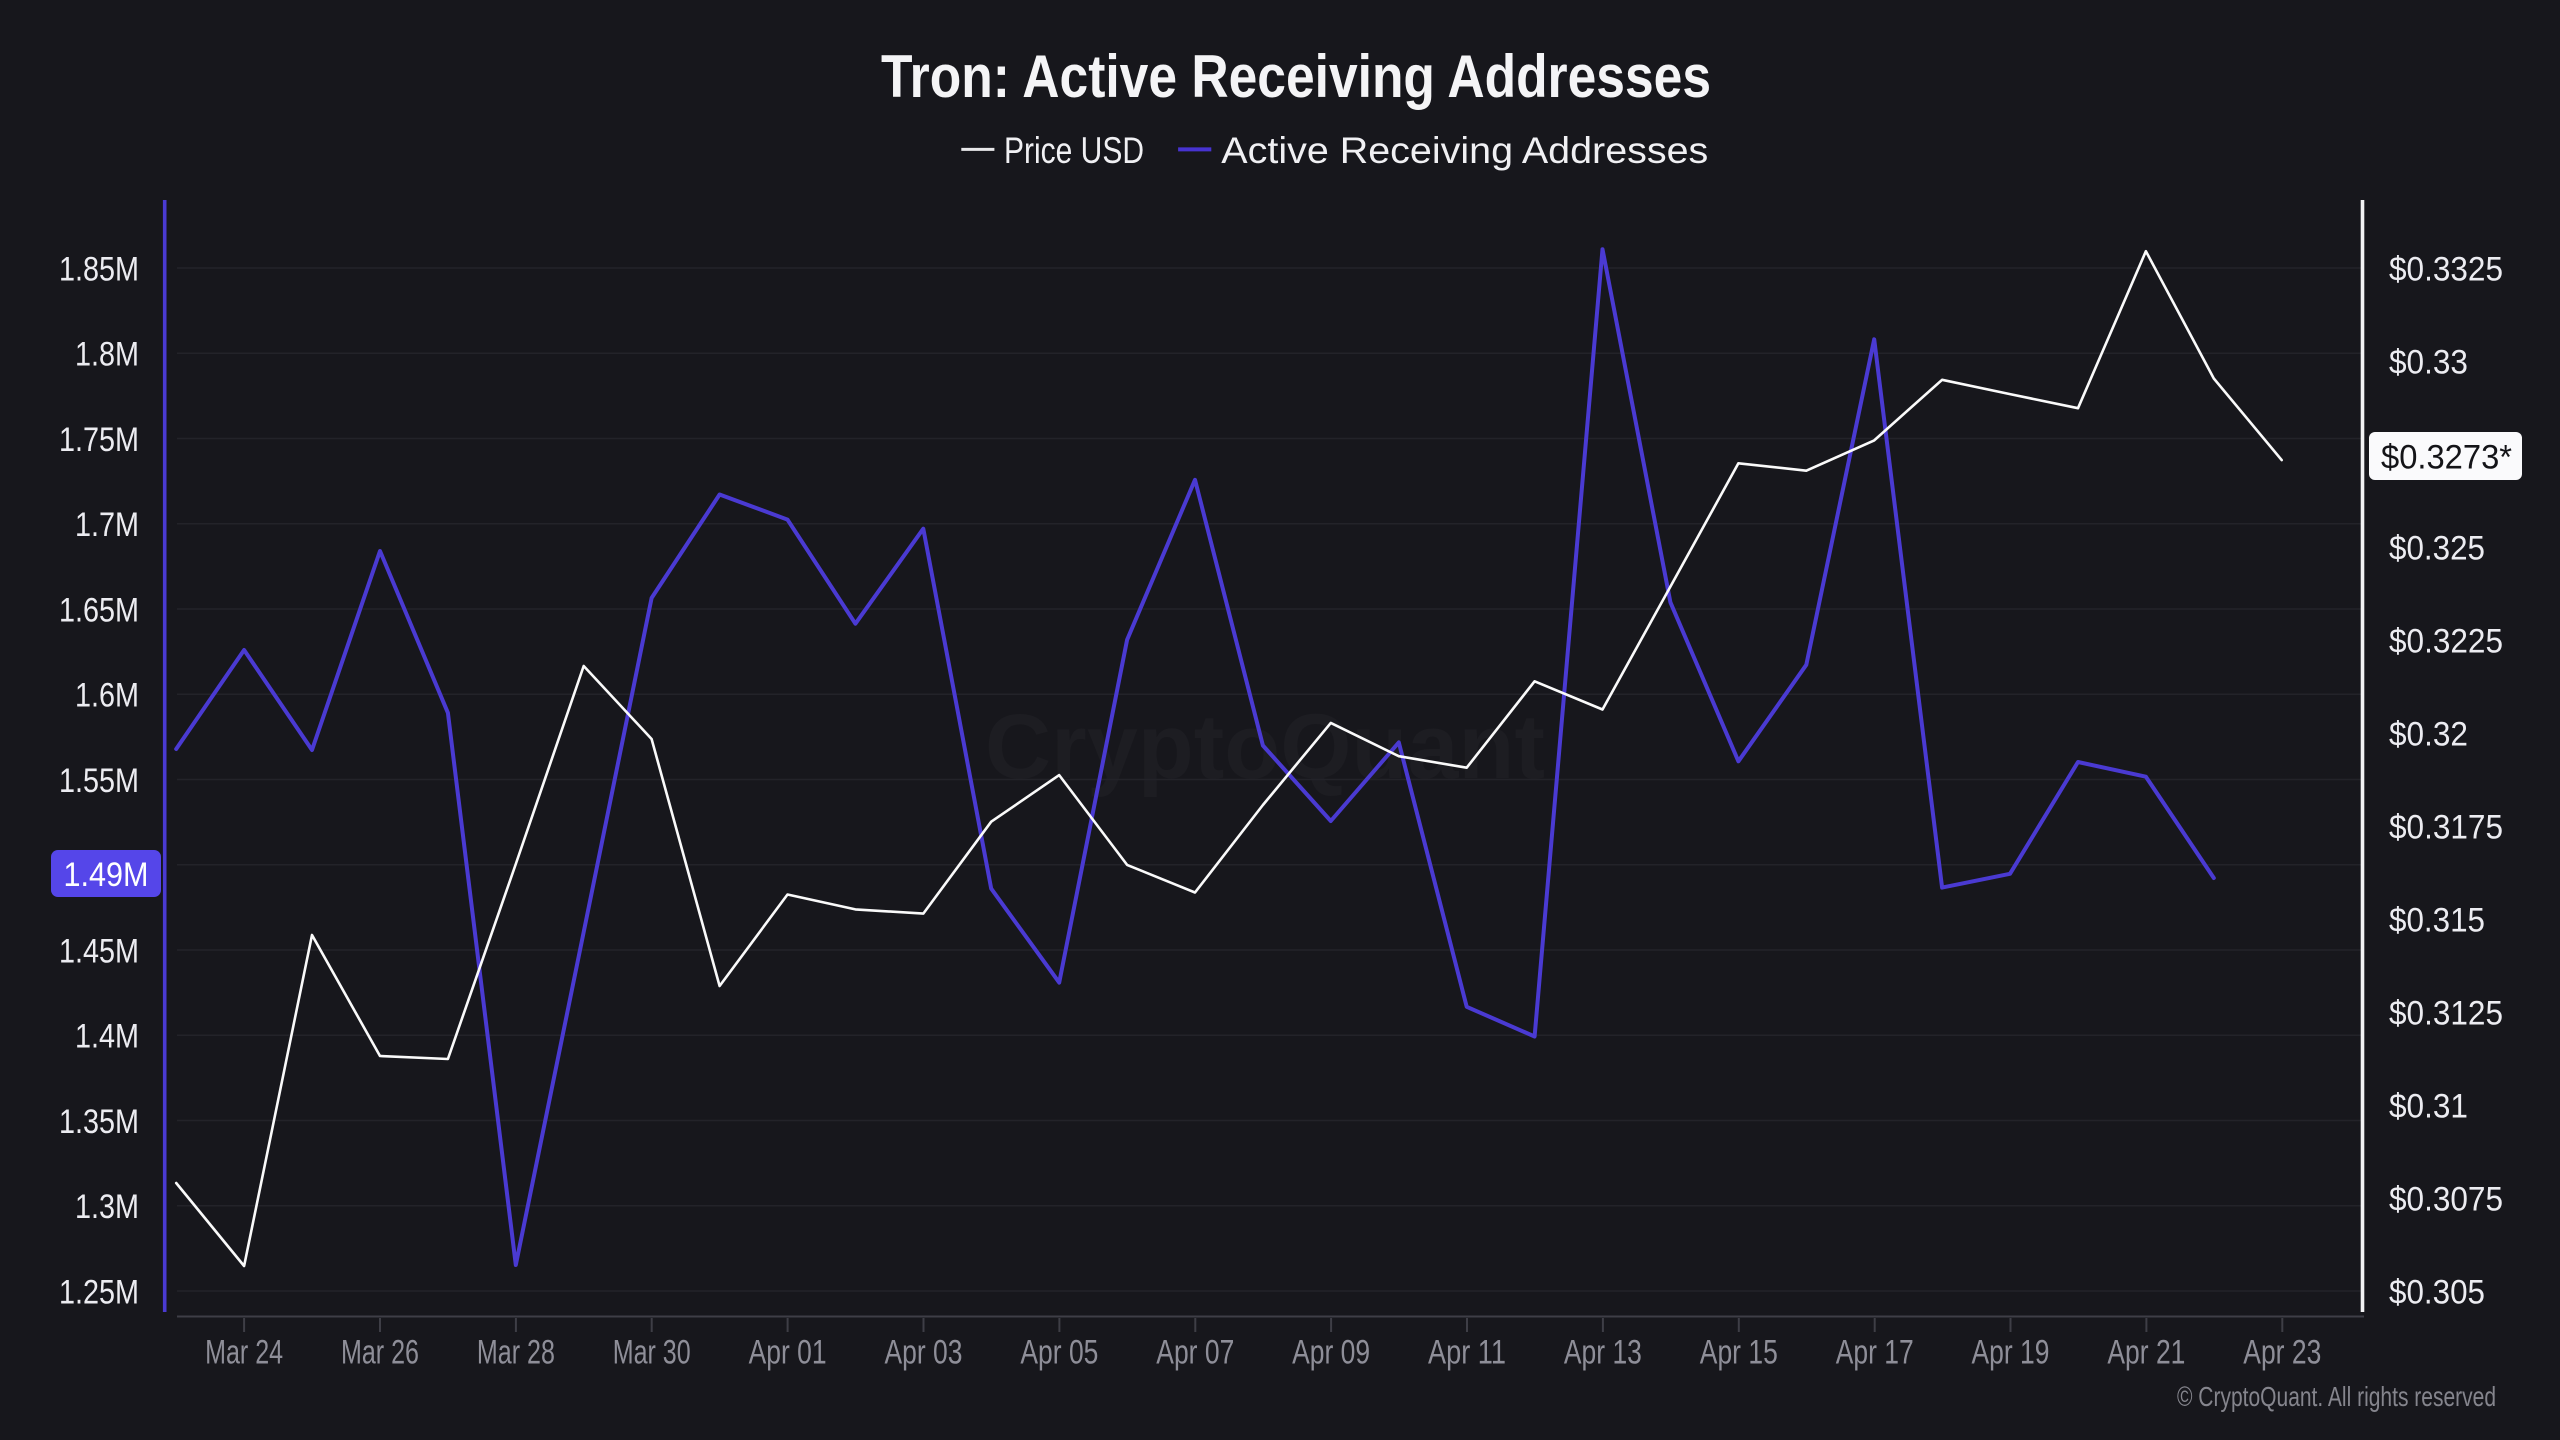 This screenshot has width=2560, height=1440. Describe the element at coordinates (244, 1352) in the screenshot. I see `svg-text: Mar 24` at that location.